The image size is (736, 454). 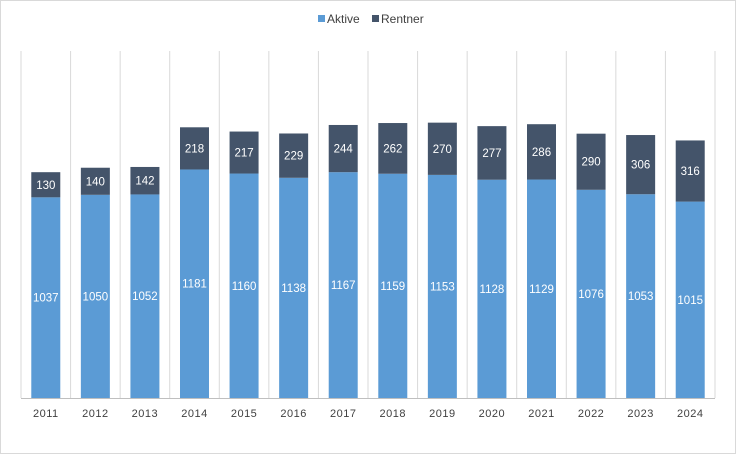 I want to click on label-rentner-2018: 262, so click(x=392, y=149).